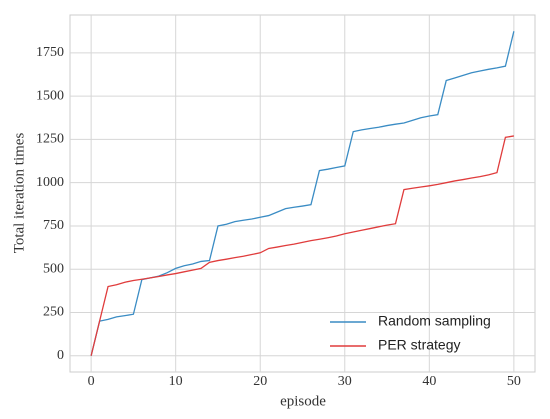 The image size is (550, 419). Describe the element at coordinates (419, 345) in the screenshot. I see `legend-label: PER strategy` at that location.